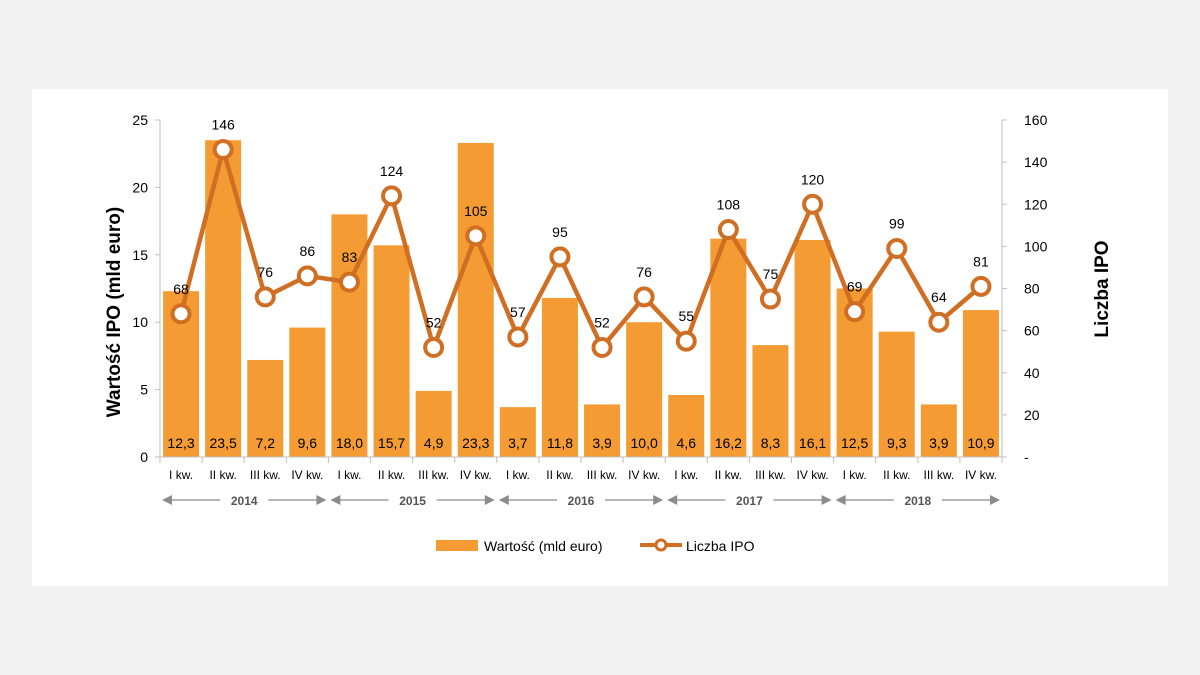 The height and width of the screenshot is (675, 1200). Describe the element at coordinates (1032, 373) in the screenshot. I see `y-right-tick-label: 40` at that location.